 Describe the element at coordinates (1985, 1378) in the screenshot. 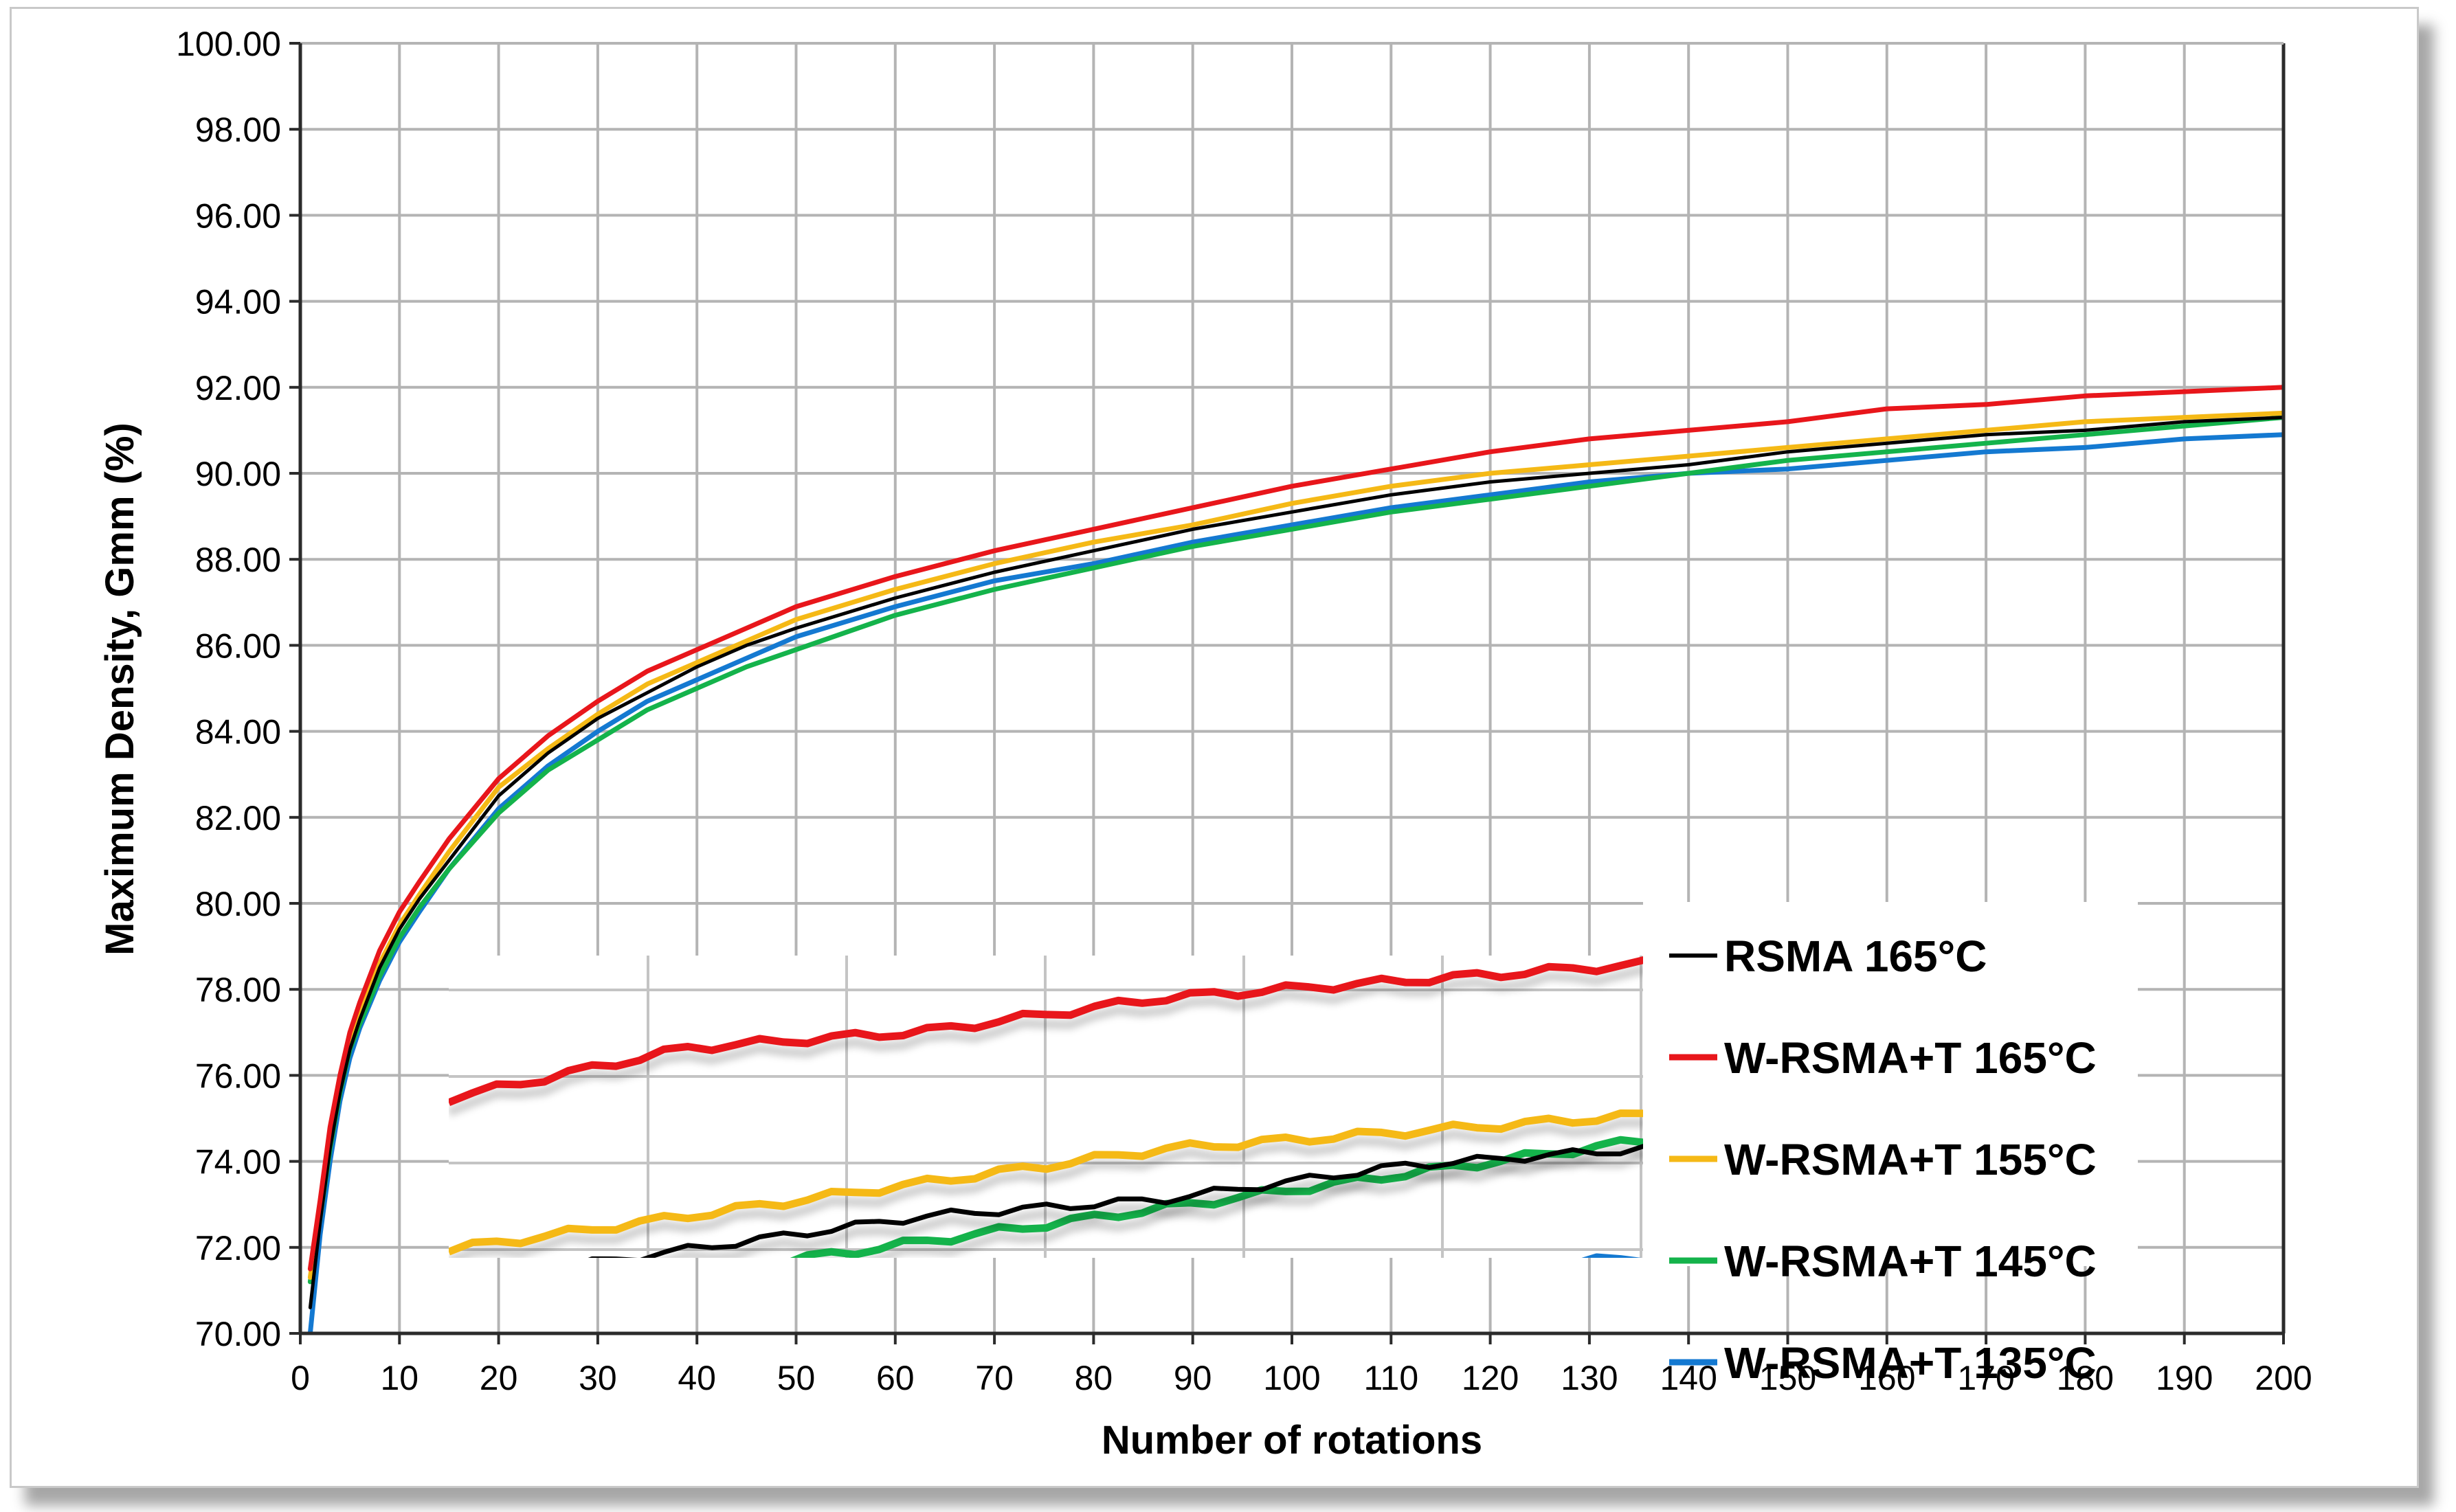

I see `x-tick-label: 170` at that location.